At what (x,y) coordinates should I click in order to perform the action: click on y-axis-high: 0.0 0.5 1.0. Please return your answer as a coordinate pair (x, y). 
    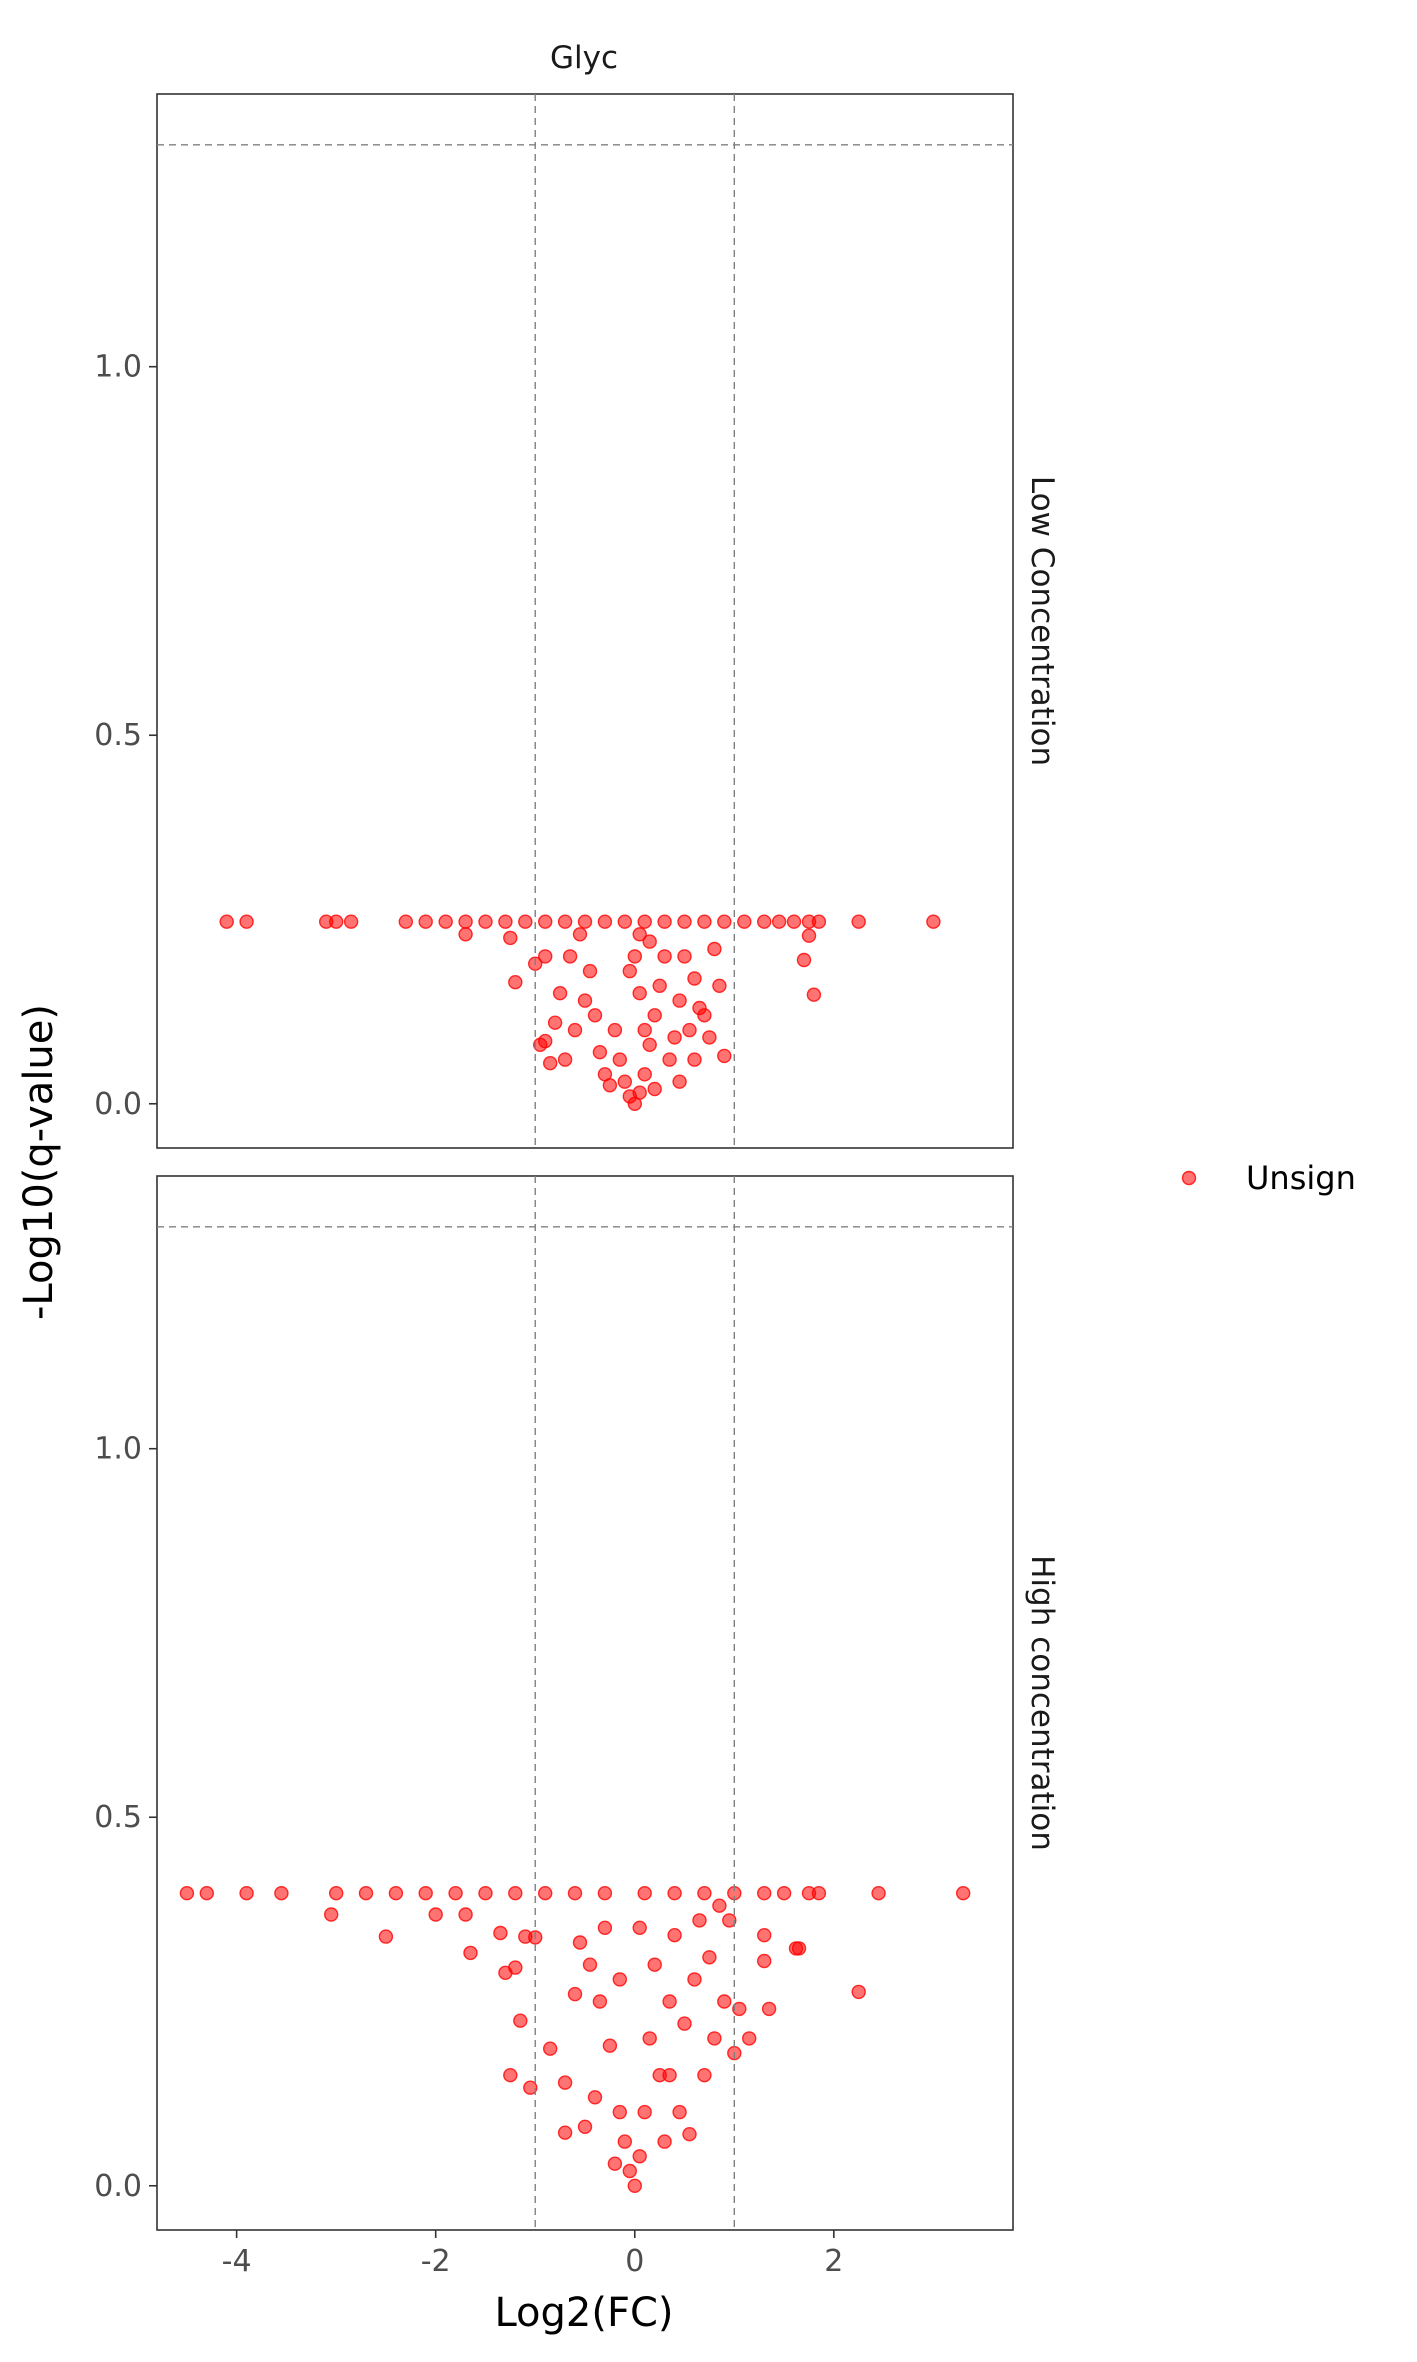
    Looking at the image, I should click on (125, 1818).